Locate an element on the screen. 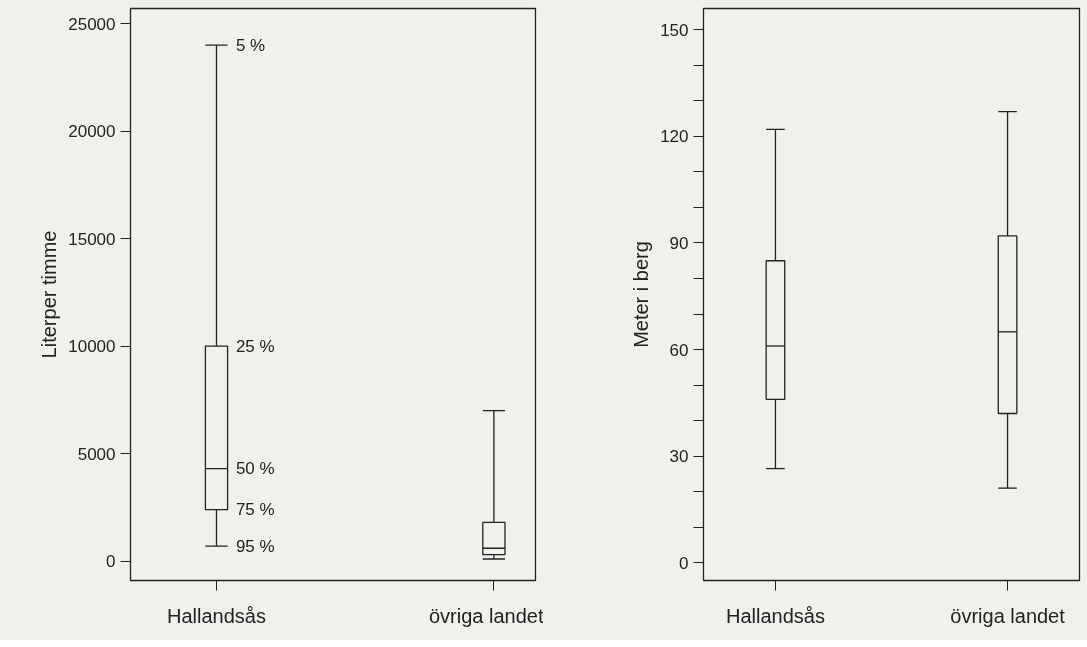  annotation: 25 % is located at coordinates (255, 346).